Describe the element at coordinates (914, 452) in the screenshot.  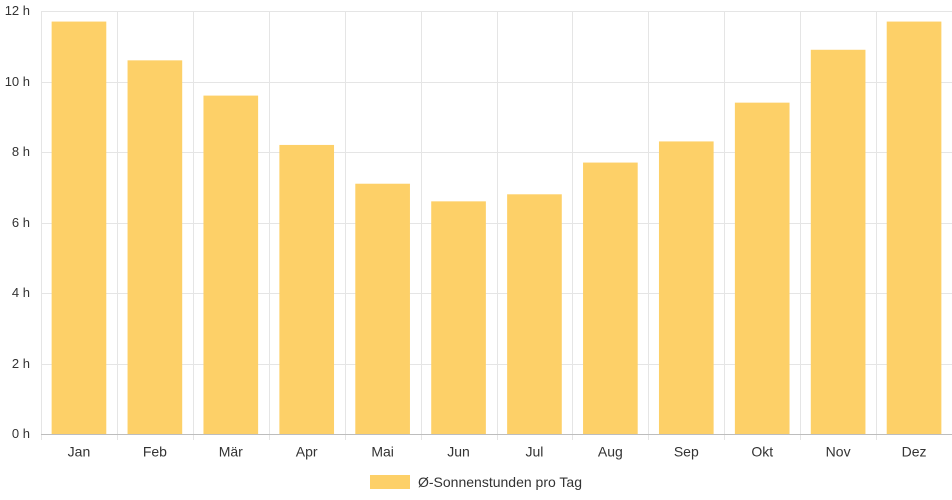
I see `x-tick-label: Dez` at that location.